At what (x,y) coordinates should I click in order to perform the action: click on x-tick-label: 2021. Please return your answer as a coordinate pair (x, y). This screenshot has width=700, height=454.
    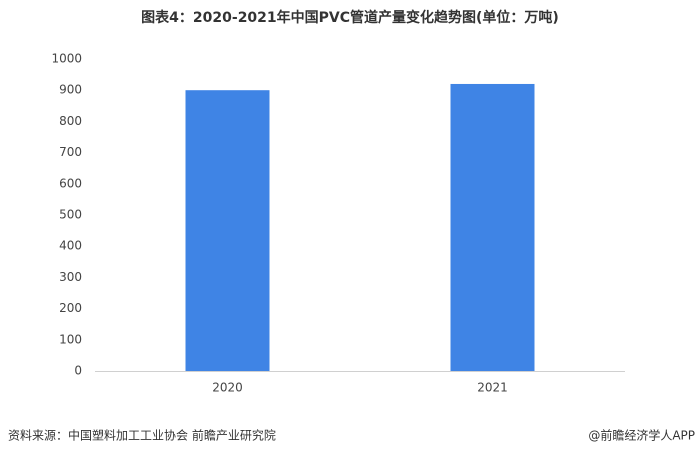
    Looking at the image, I should click on (492, 388).